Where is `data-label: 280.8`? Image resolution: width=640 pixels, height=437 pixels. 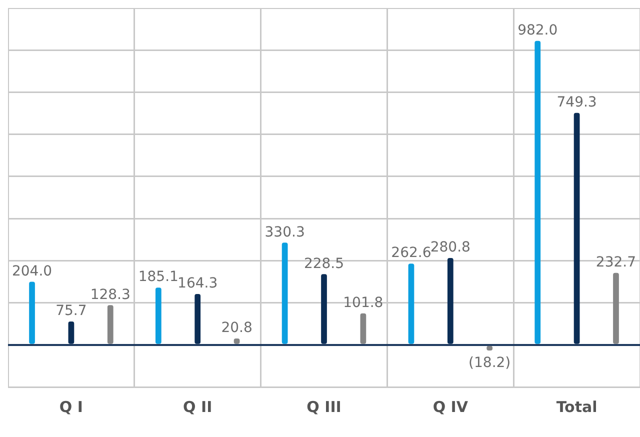 data-label: 280.8 is located at coordinates (450, 248).